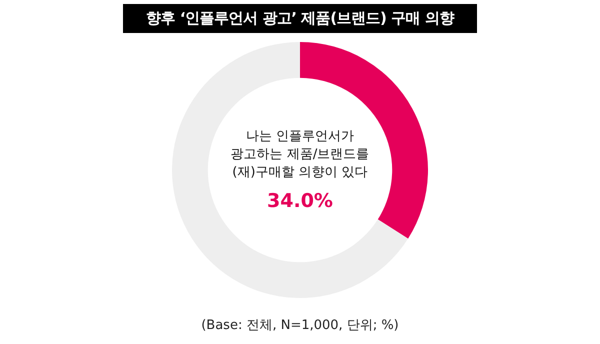 This screenshot has width=600, height=344. What do you see at coordinates (300, 18) in the screenshot?
I see `chart-title: 향후 ‘인플루언서 광고’ 제품(브랜드) 구매 의향` at bounding box center [300, 18].